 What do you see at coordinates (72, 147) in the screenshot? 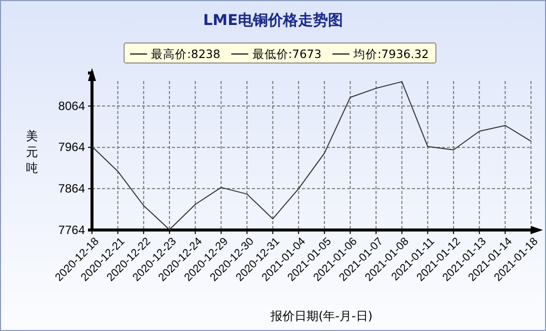
I see `y-tick-label: 7964` at bounding box center [72, 147].